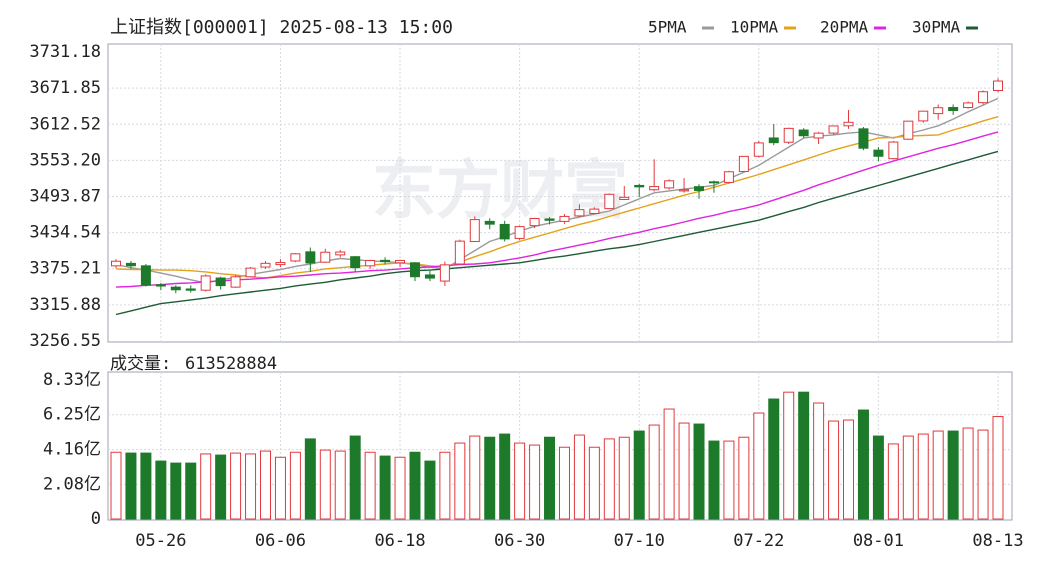 The image size is (1056, 566). Describe the element at coordinates (65, 124) in the screenshot. I see `y-tick-label: 3612.52` at that location.